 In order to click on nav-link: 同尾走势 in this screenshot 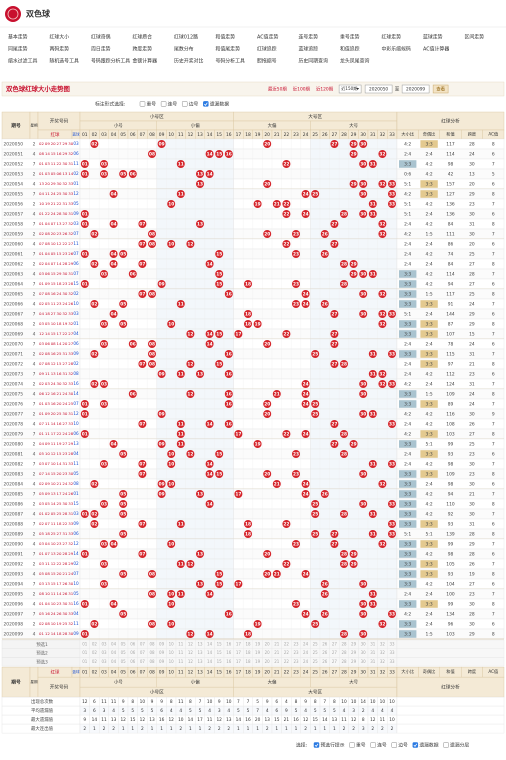, I will do `click(18, 49)`.